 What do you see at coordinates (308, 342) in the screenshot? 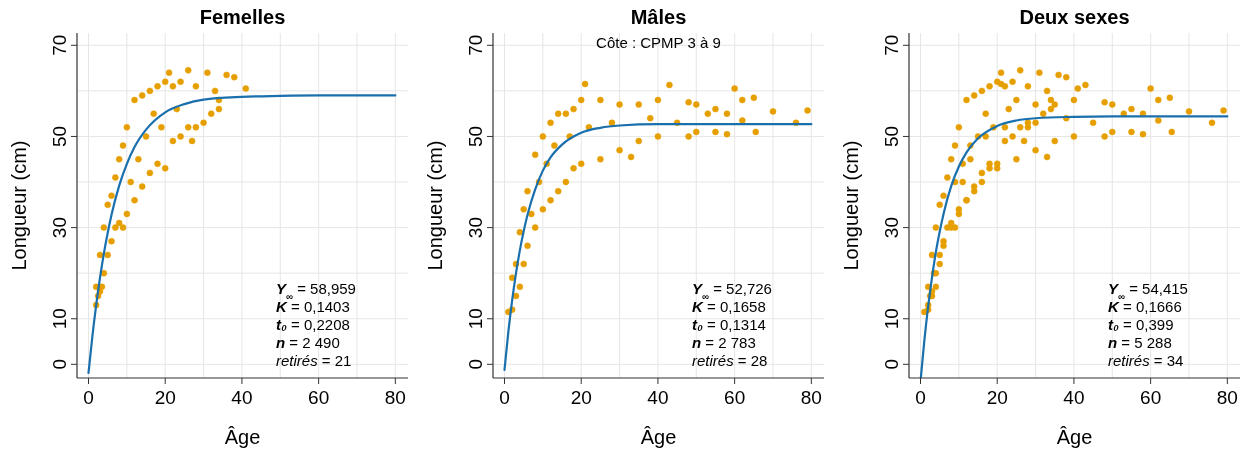
I see `annotation: n = 2 490` at bounding box center [308, 342].